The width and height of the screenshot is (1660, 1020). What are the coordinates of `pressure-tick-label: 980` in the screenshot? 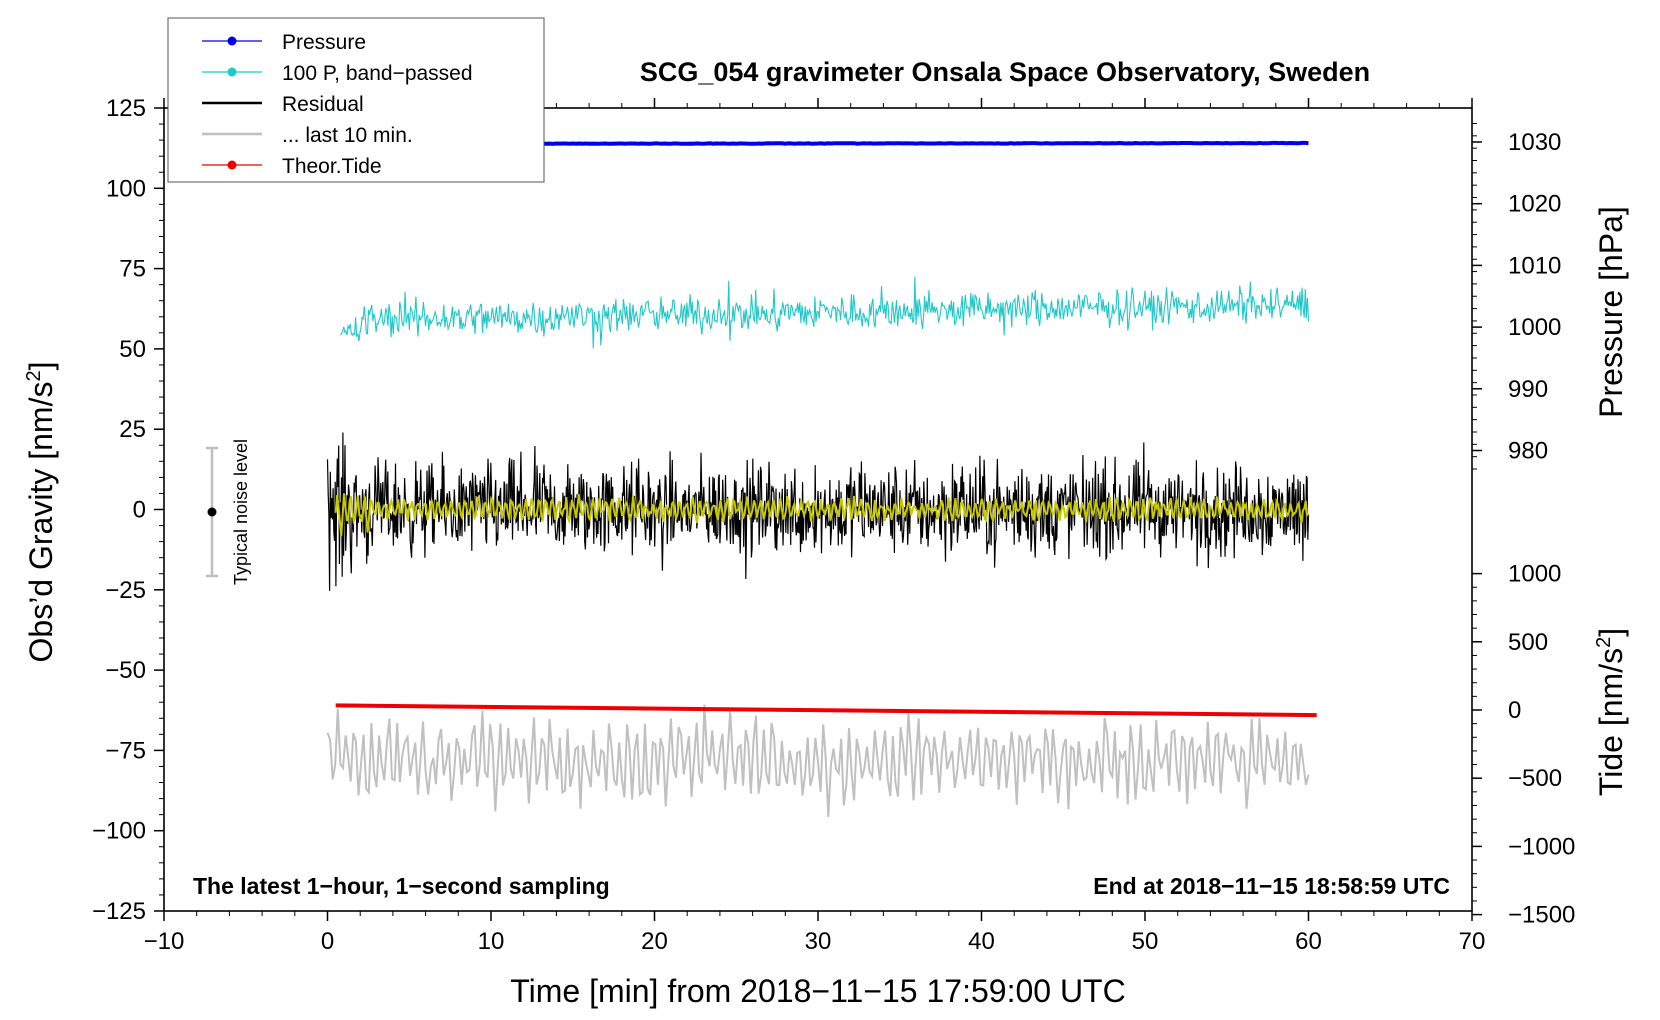 It's located at (1528, 451).